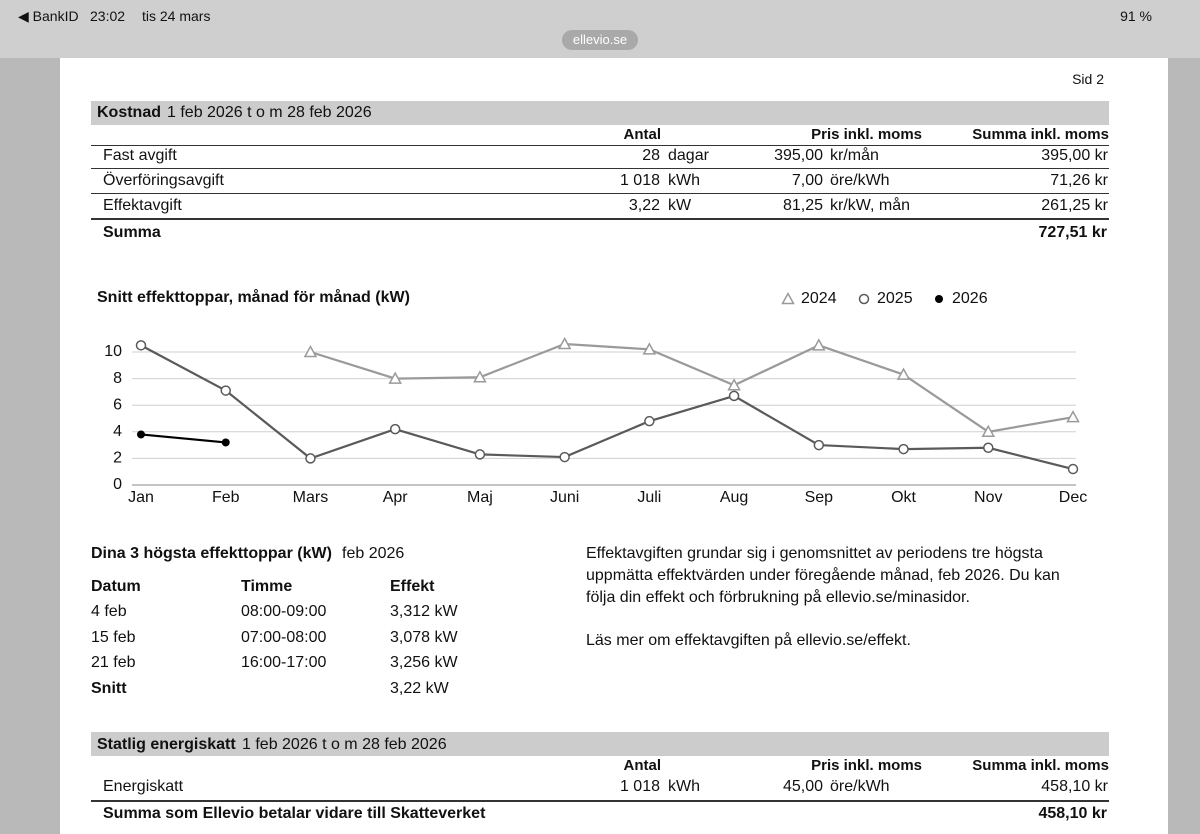 The image size is (1200, 834). What do you see at coordinates (253, 297) in the screenshot?
I see `chart-title: Snitt effekttoppar, månad för månad (kW)` at bounding box center [253, 297].